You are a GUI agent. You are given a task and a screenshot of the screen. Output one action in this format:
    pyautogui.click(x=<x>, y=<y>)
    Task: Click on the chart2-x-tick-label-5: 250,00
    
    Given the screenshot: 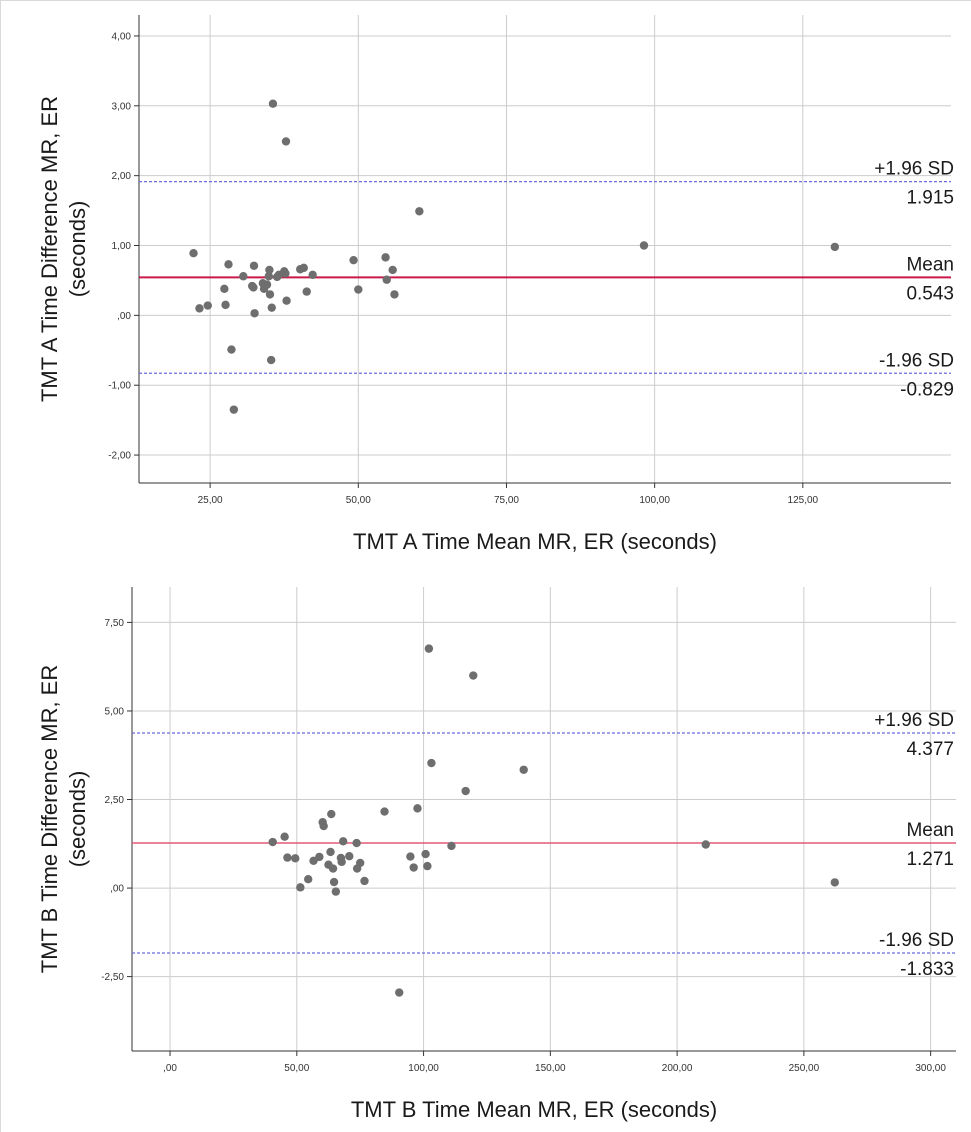 What is the action you would take?
    pyautogui.click(x=804, y=1068)
    